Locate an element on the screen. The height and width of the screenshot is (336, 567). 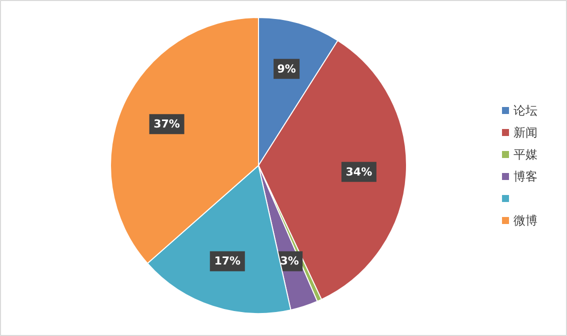
data-label: 37% is located at coordinates (167, 124).